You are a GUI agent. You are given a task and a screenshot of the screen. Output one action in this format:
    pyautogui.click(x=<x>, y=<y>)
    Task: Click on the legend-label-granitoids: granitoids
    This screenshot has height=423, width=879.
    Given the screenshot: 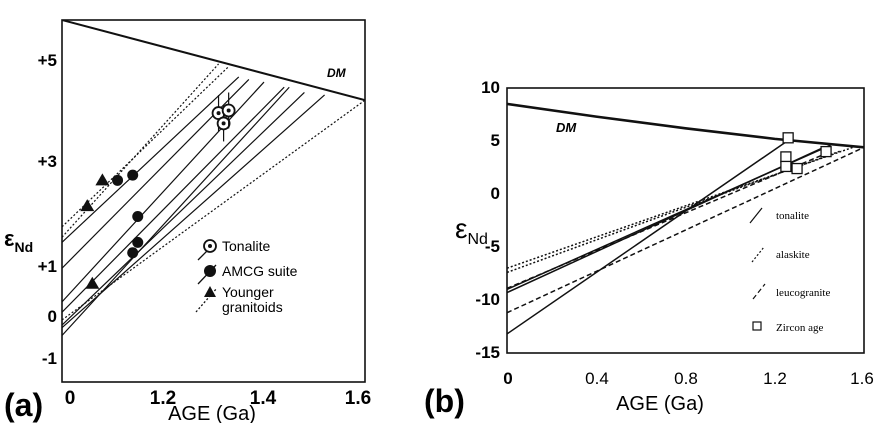 What is the action you would take?
    pyautogui.click(x=252, y=307)
    